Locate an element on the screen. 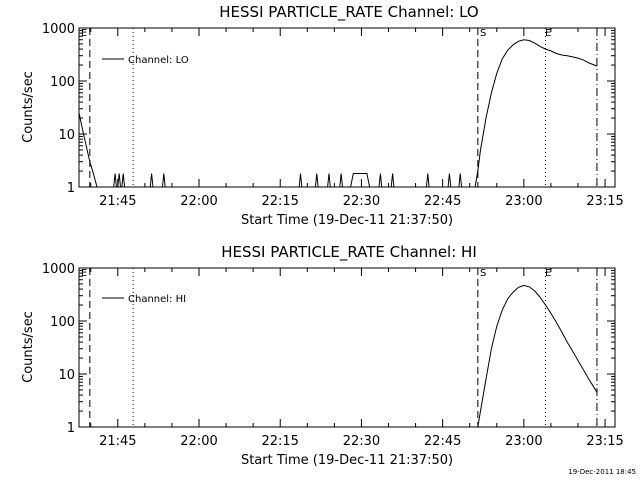  legend-label: Channel: HI is located at coordinates (157, 299).